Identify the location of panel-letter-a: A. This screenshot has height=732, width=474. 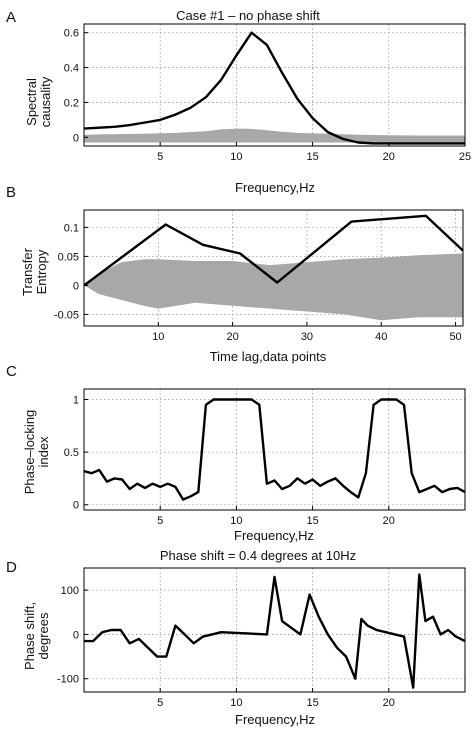
(11, 17).